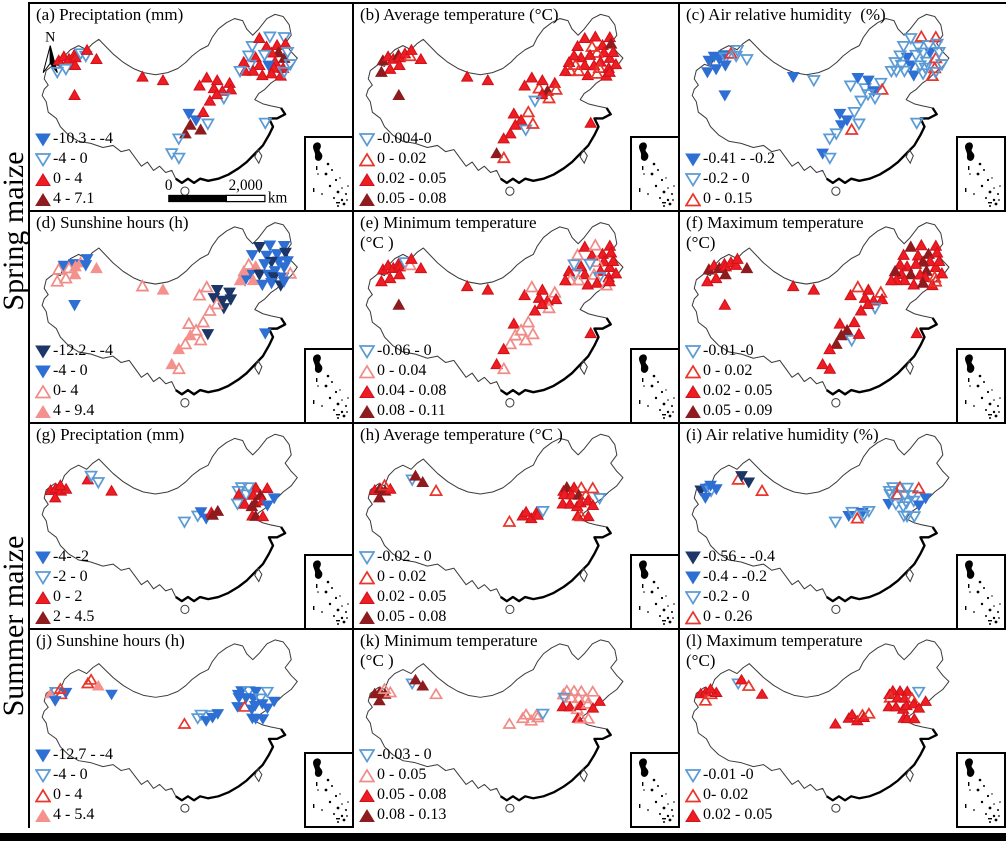  Describe the element at coordinates (728, 350) in the screenshot. I see `legend-label: -0.01 -0` at that location.